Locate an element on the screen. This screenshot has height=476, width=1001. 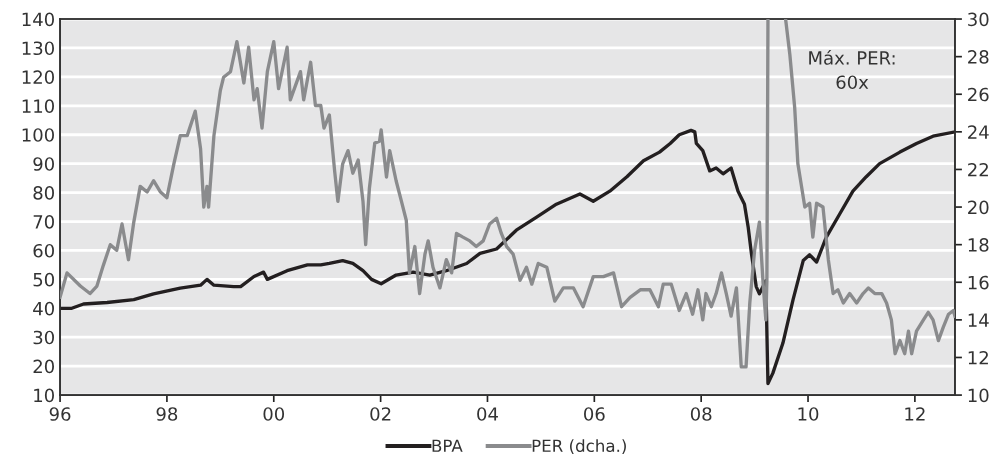
y2-tick-label: 20 is located at coordinates (978, 207).